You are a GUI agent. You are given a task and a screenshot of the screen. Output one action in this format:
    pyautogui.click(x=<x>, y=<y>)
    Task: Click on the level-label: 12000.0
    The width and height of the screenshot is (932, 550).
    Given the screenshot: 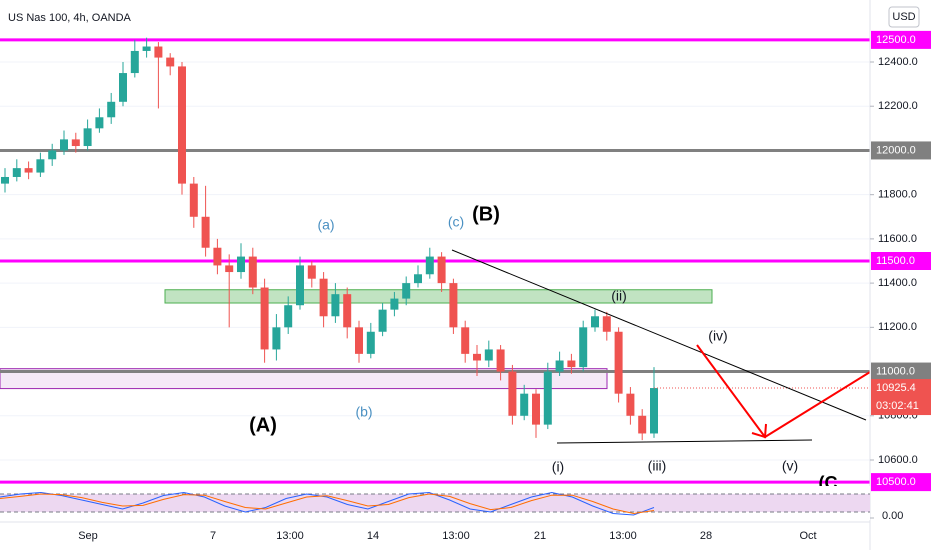 What is the action you would take?
    pyautogui.click(x=896, y=150)
    